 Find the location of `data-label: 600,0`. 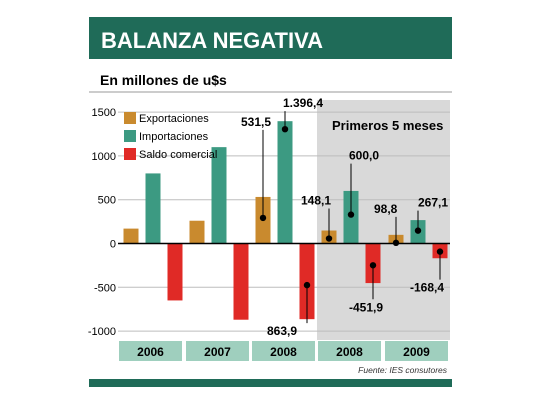

data-label: 600,0 is located at coordinates (364, 156).